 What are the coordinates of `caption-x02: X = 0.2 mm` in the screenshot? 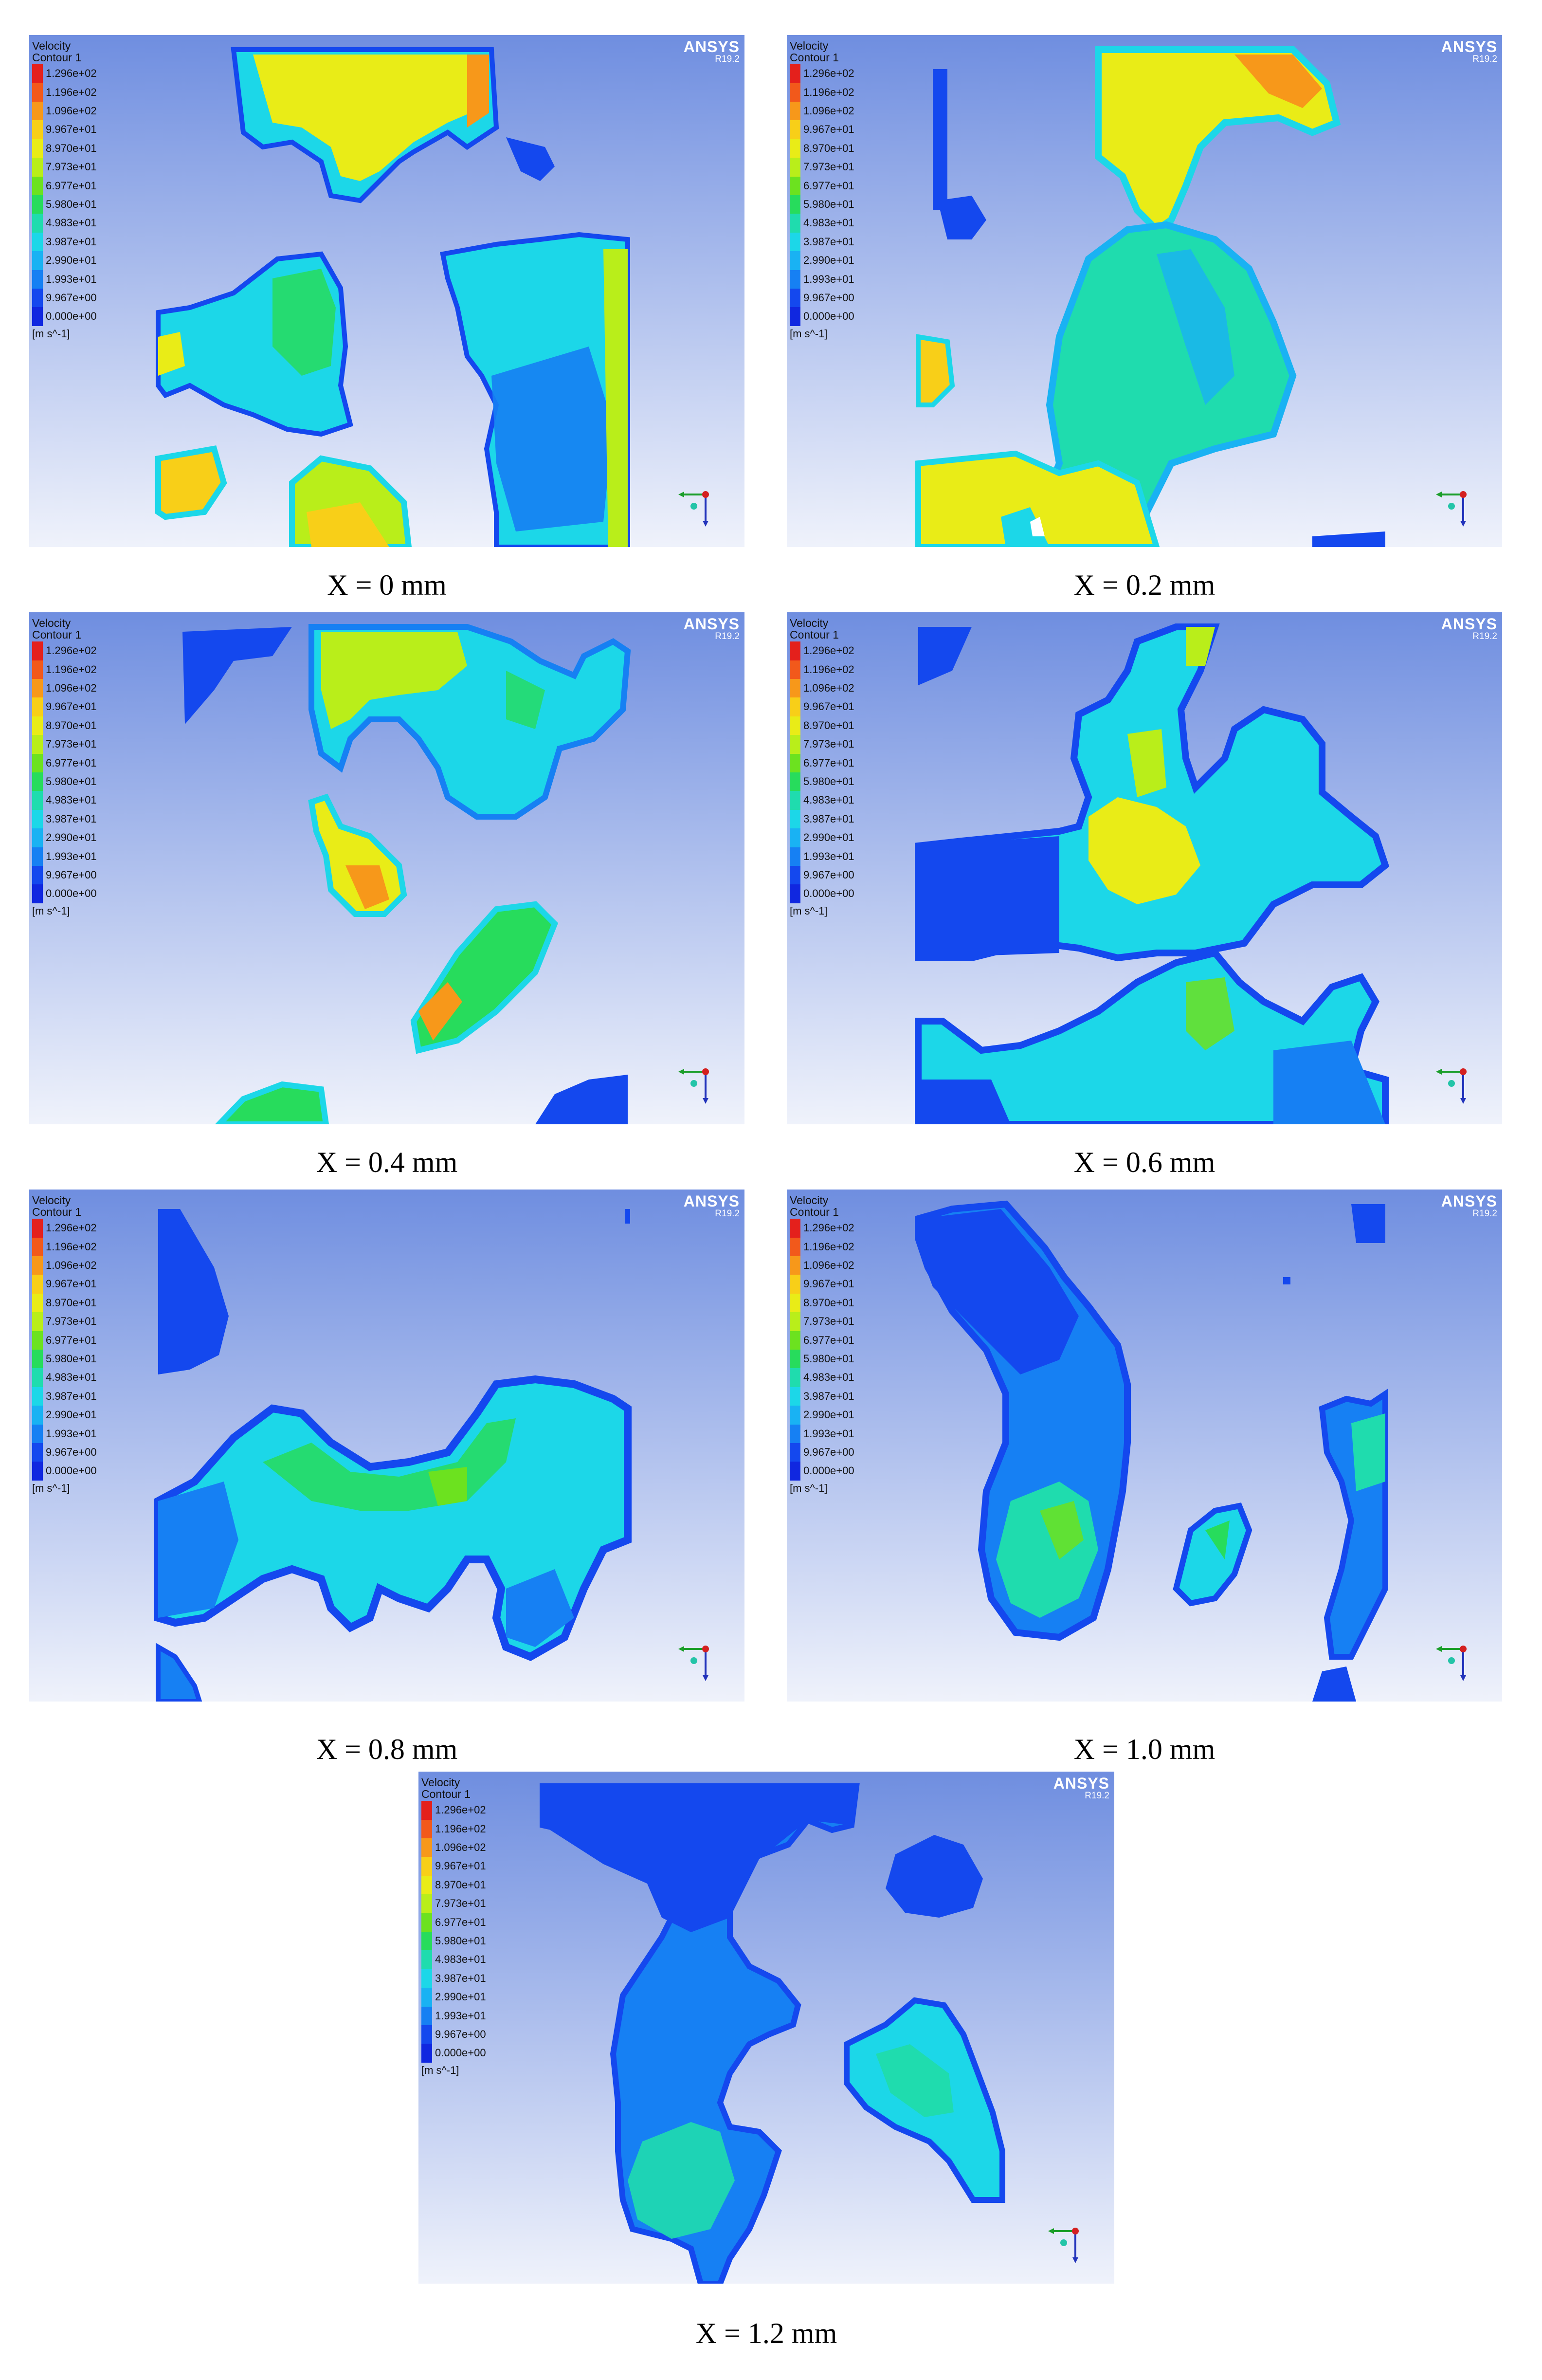 It's located at (1144, 585).